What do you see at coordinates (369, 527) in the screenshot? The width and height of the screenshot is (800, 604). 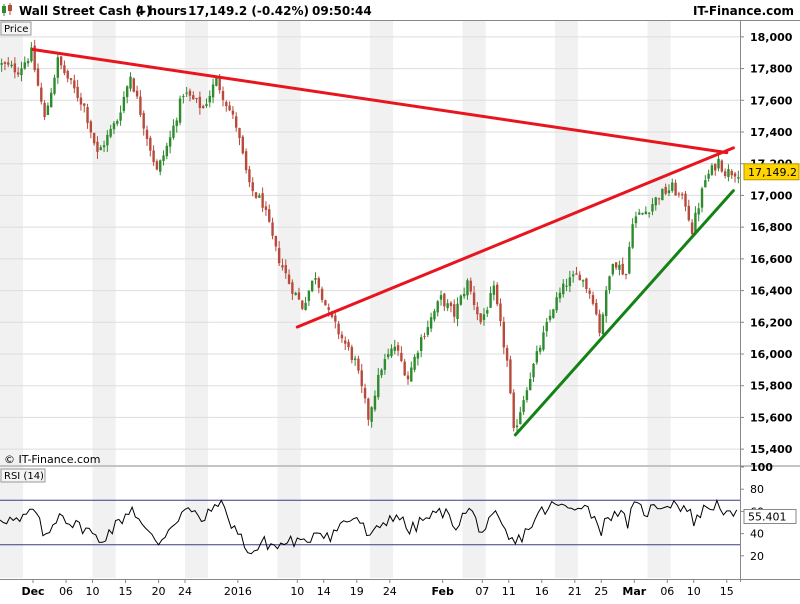 I see `rsi-line` at bounding box center [369, 527].